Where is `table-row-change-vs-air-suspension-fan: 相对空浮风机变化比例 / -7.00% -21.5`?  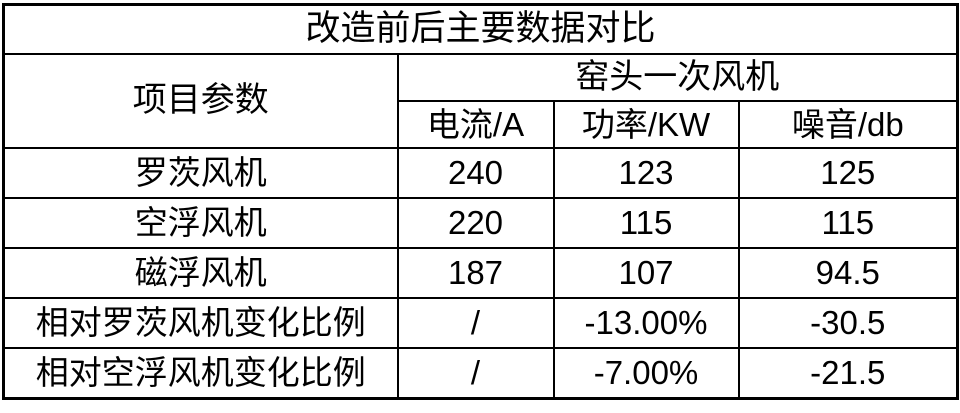
table-row-change-vs-air-suspension-fan: 相对空浮风机变化比例 / -7.00% -21.5 is located at coordinates (480, 373).